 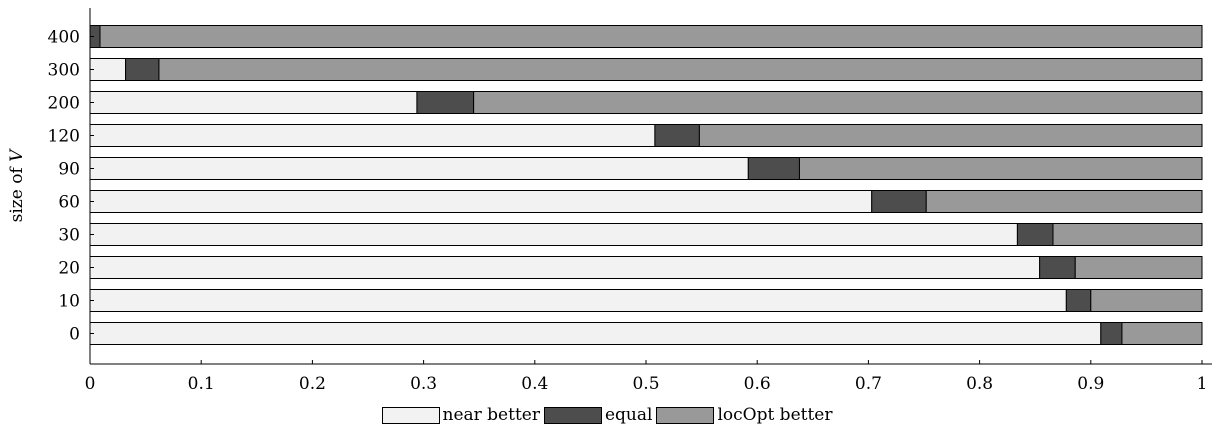 I want to click on x-tick-label: 0, so click(x=90, y=384).